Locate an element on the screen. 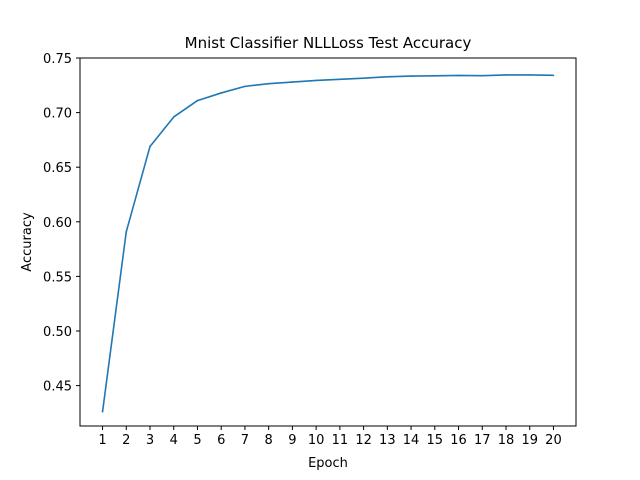 This screenshot has width=640, height=480. x-tick-label: 17 is located at coordinates (482, 440).